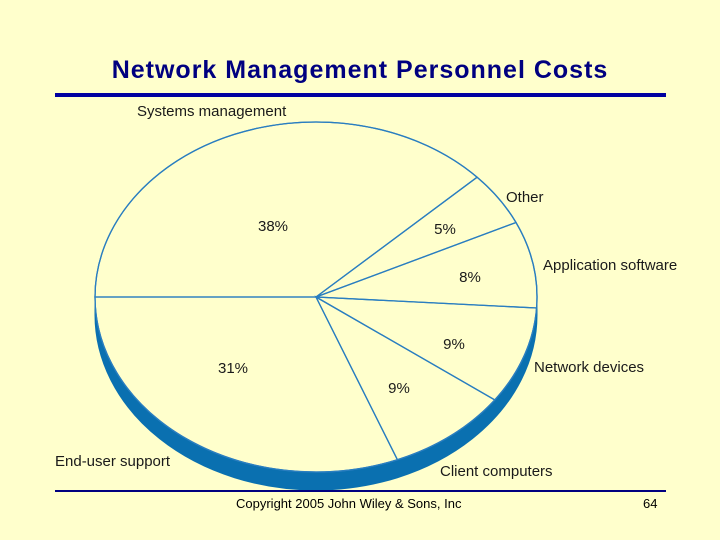  Describe the element at coordinates (273, 226) in the screenshot. I see `slice-value-label: 38%` at that location.